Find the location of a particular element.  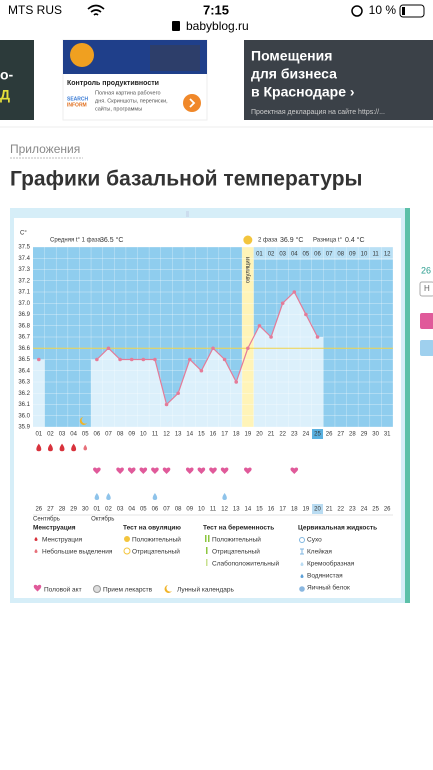

x-tick-label: 04 is located at coordinates (73, 435).